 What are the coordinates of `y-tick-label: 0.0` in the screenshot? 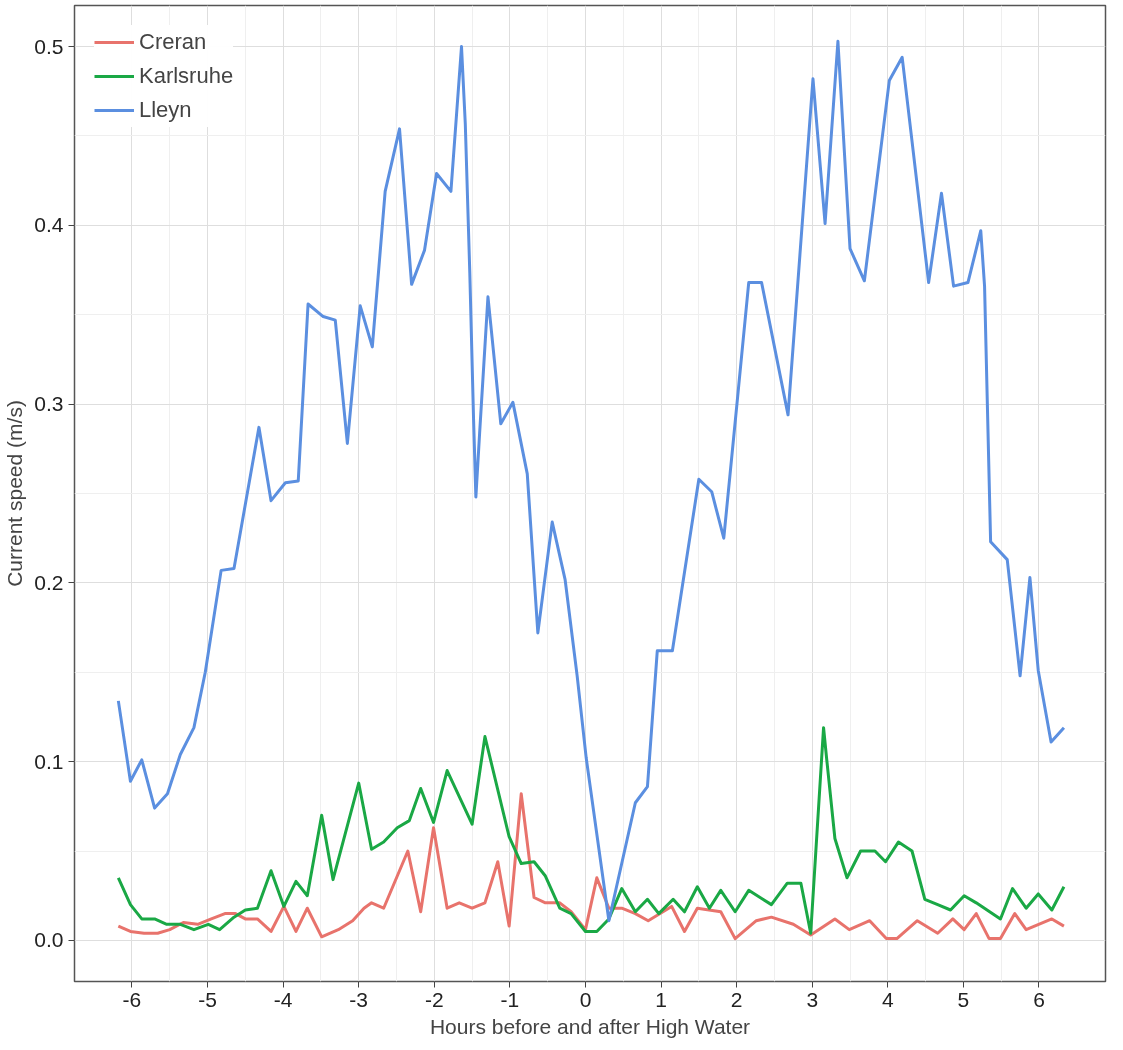 It's located at (49, 940).